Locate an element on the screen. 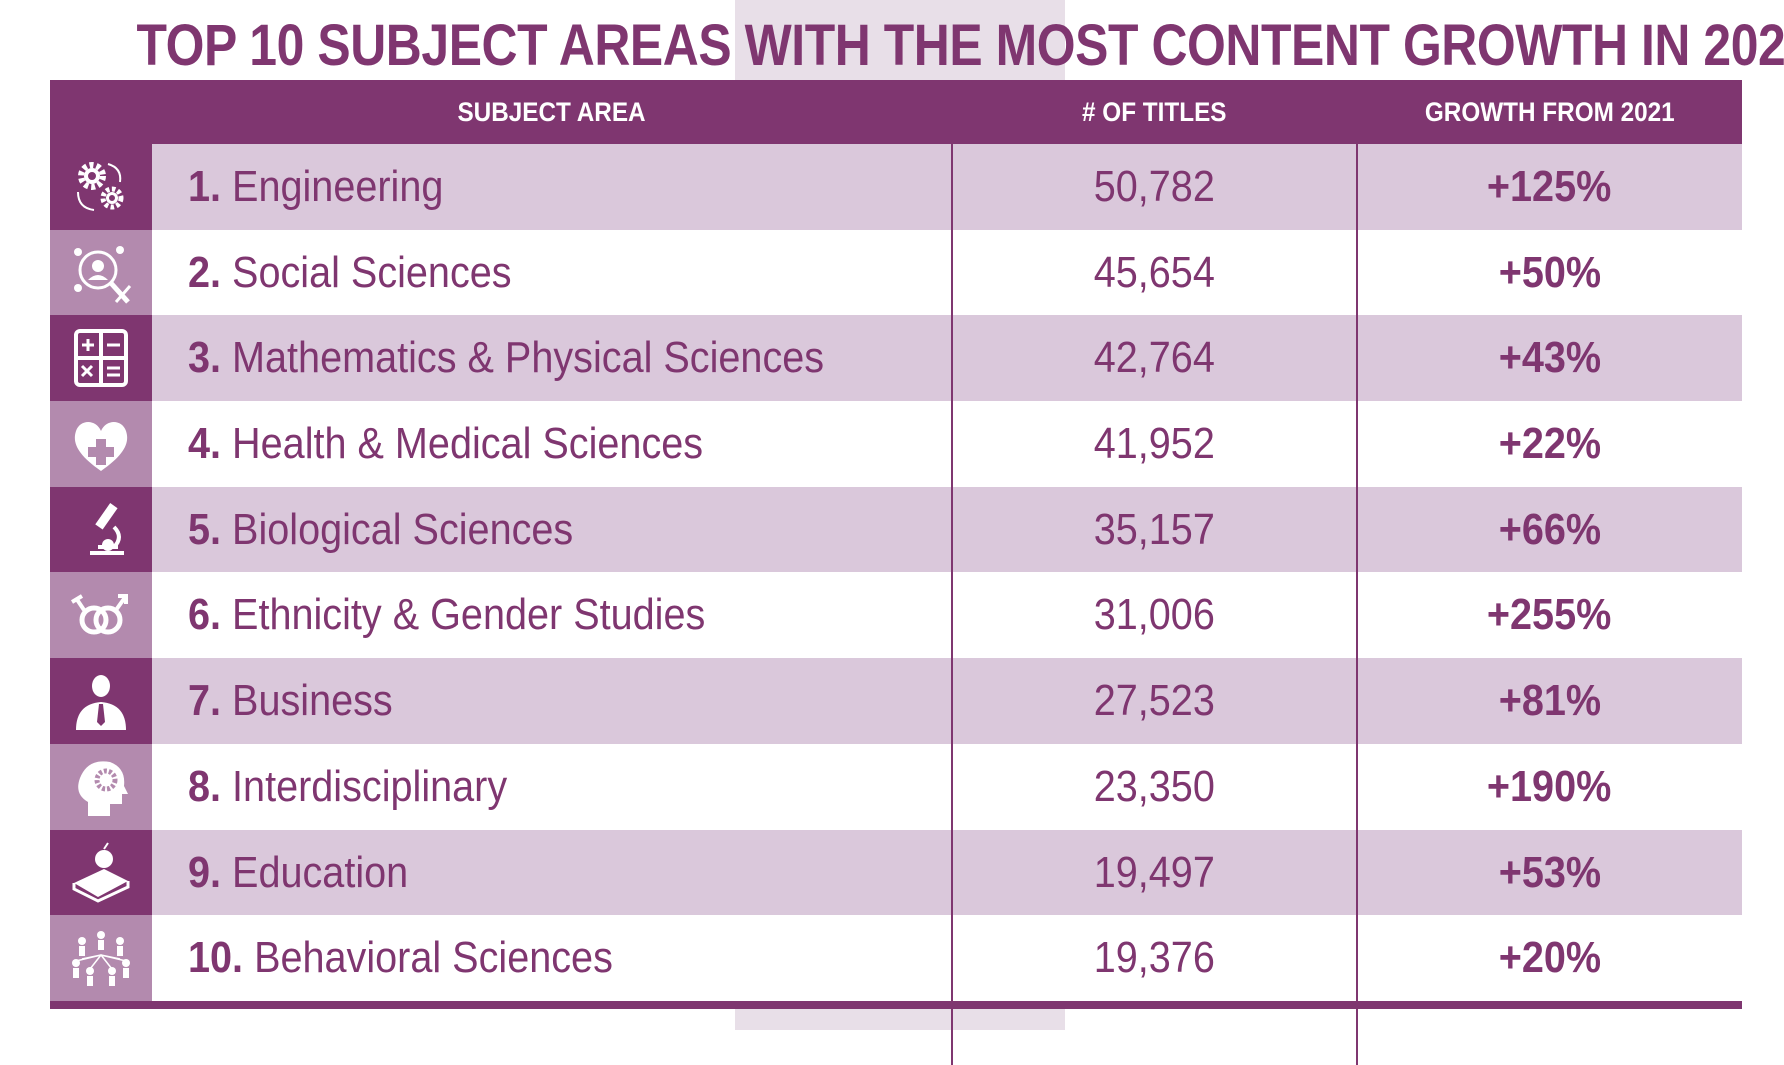 Image resolution: width=1784 pixels, height=1065 pixels. titles-value: 27,523 is located at coordinates (1154, 701).